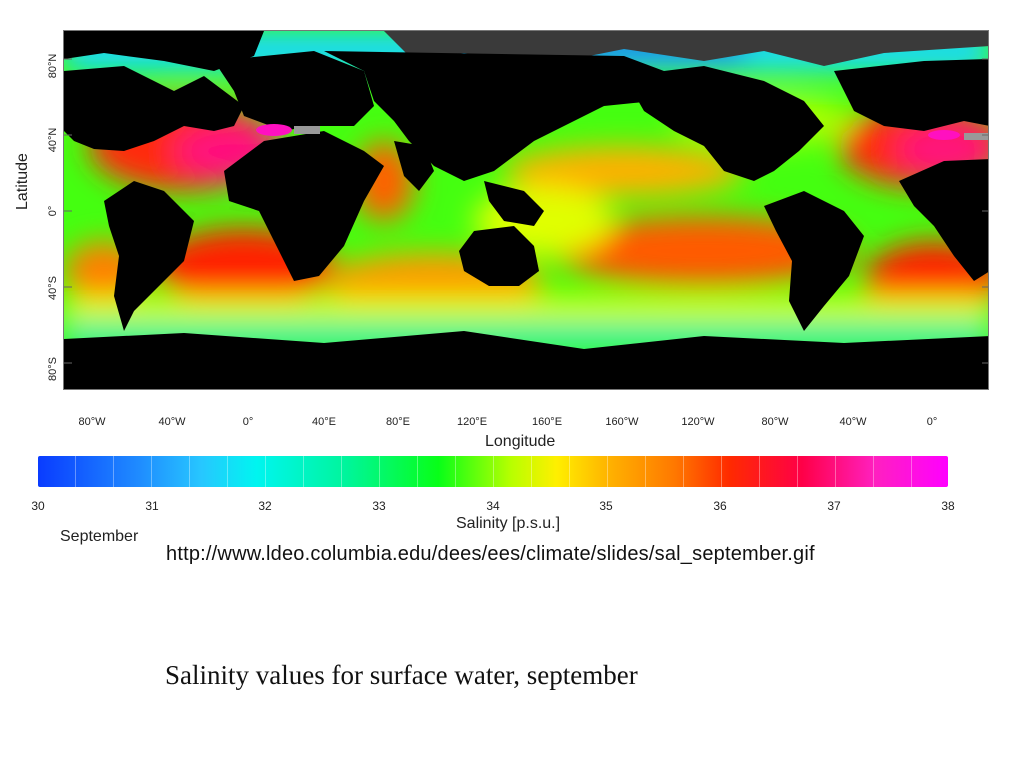 The image size is (1024, 768). What do you see at coordinates (493, 471) in the screenshot?
I see `salinity-colorbar` at bounding box center [493, 471].